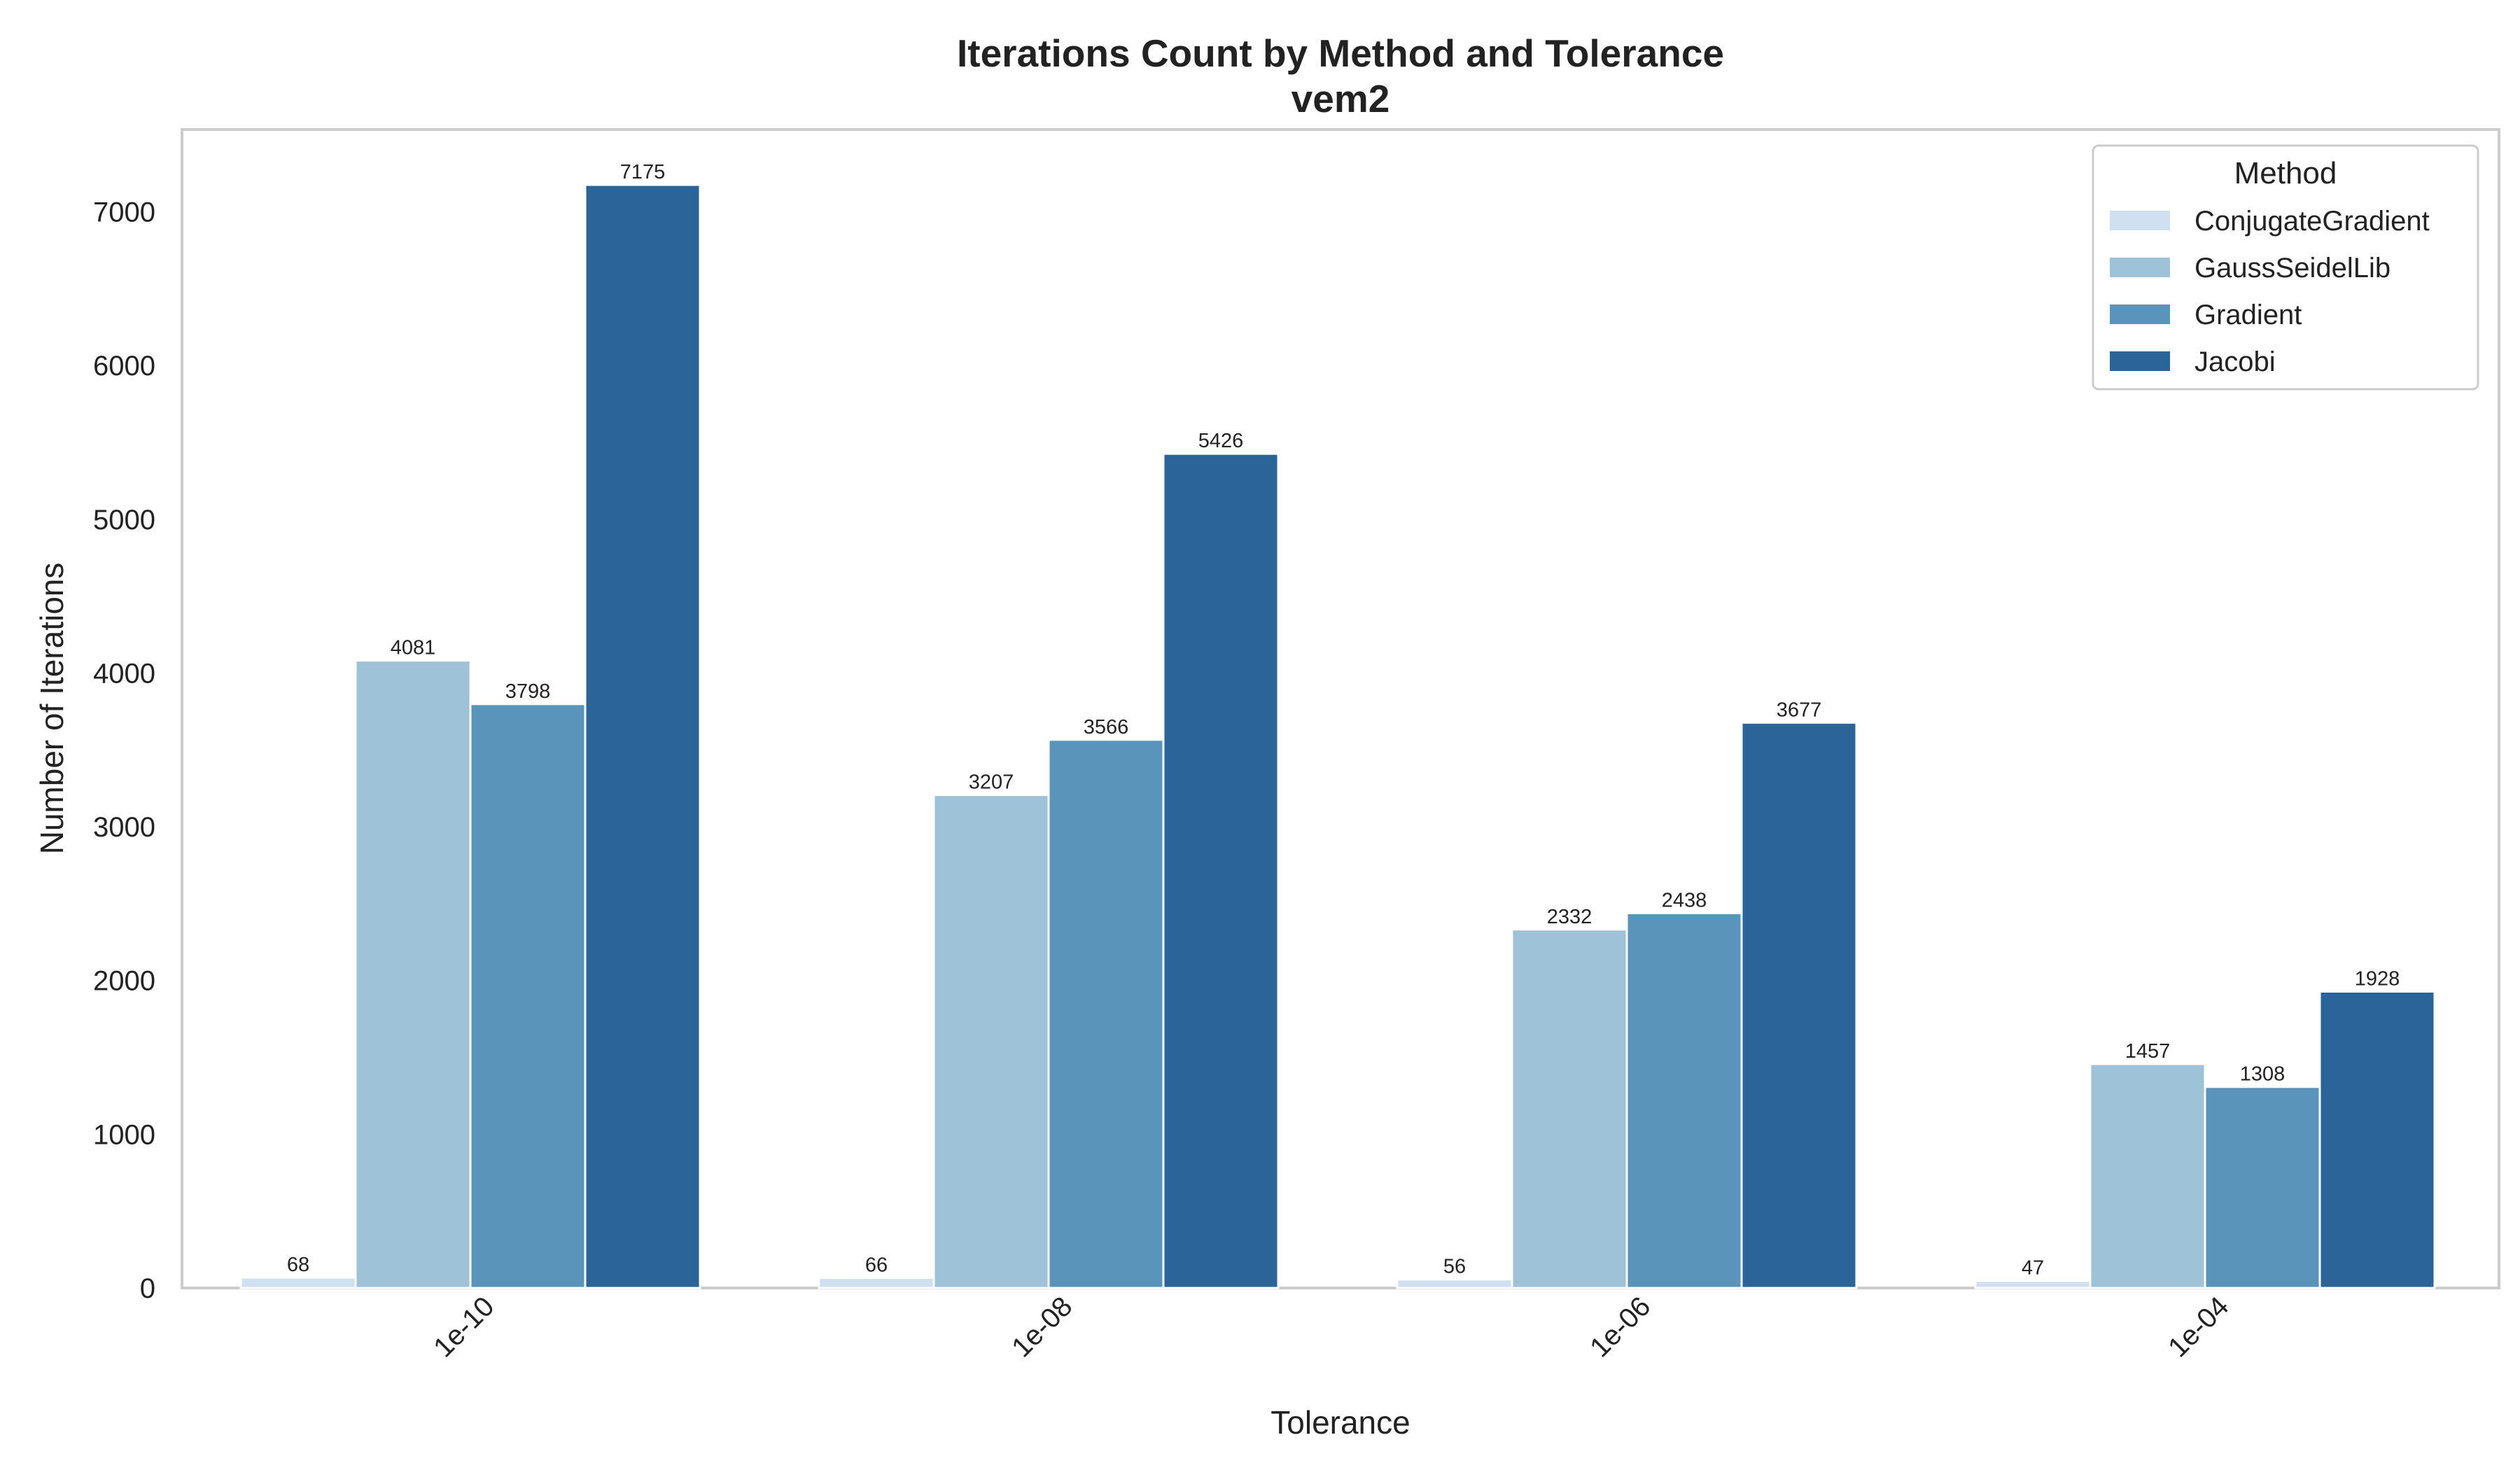 This screenshot has height=1470, width=2520. I want to click on legend-box, so click(2285, 267).